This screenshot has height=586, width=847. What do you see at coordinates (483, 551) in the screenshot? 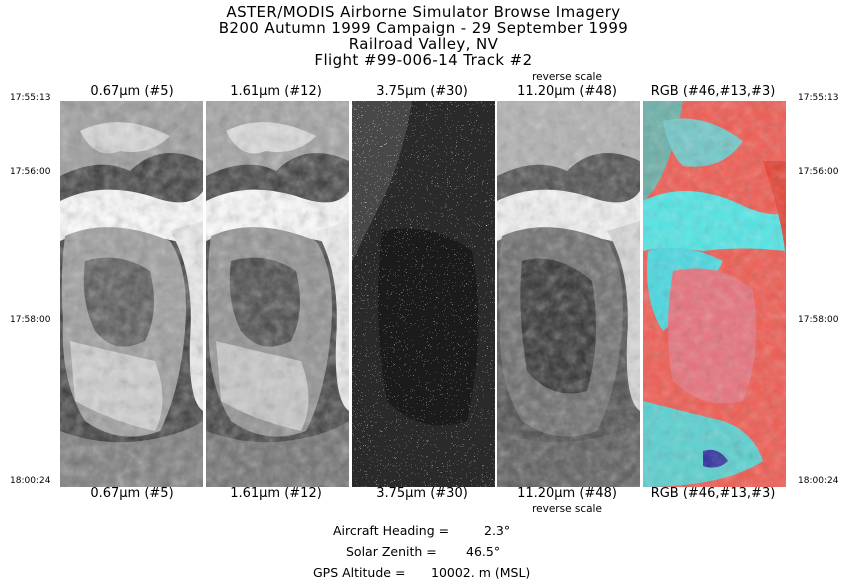
I see `zenith-value: 46.5°` at bounding box center [483, 551].